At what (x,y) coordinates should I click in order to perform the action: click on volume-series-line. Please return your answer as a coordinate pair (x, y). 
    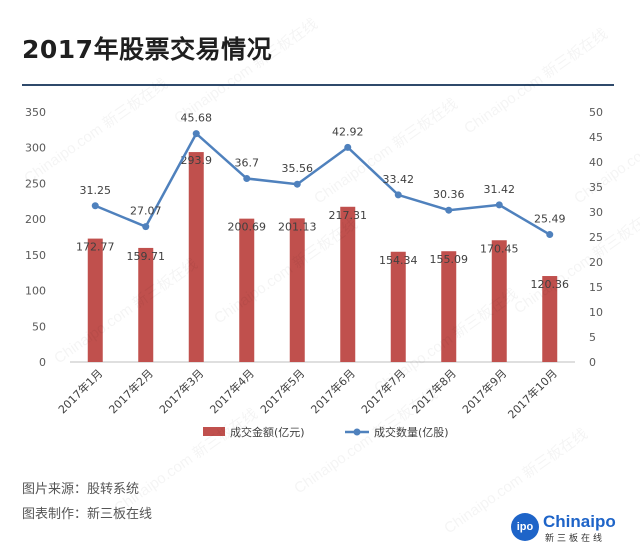
    Looking at the image, I should click on (322, 183).